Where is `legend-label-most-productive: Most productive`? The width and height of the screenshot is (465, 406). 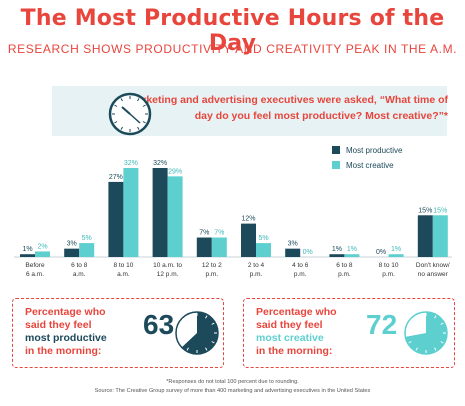
legend-label-most-productive: Most productive is located at coordinates (374, 150).